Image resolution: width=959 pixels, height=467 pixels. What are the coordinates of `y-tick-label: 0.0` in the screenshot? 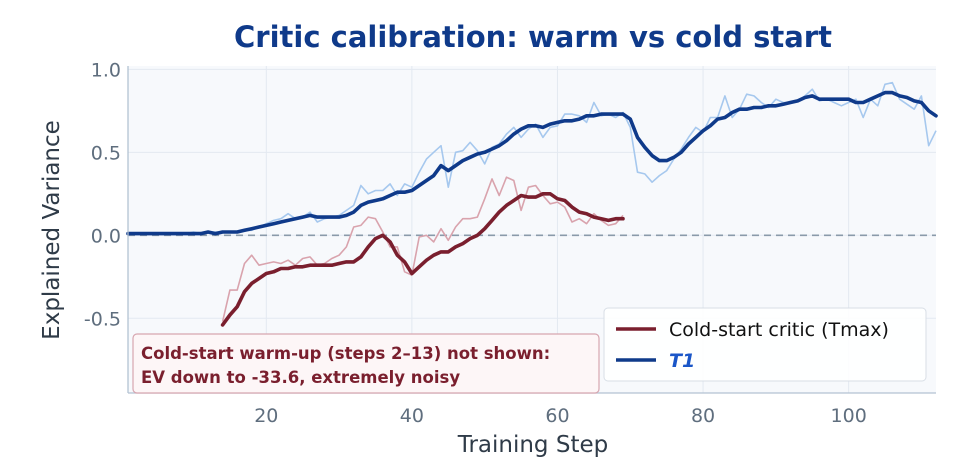 It's located at (106, 236).